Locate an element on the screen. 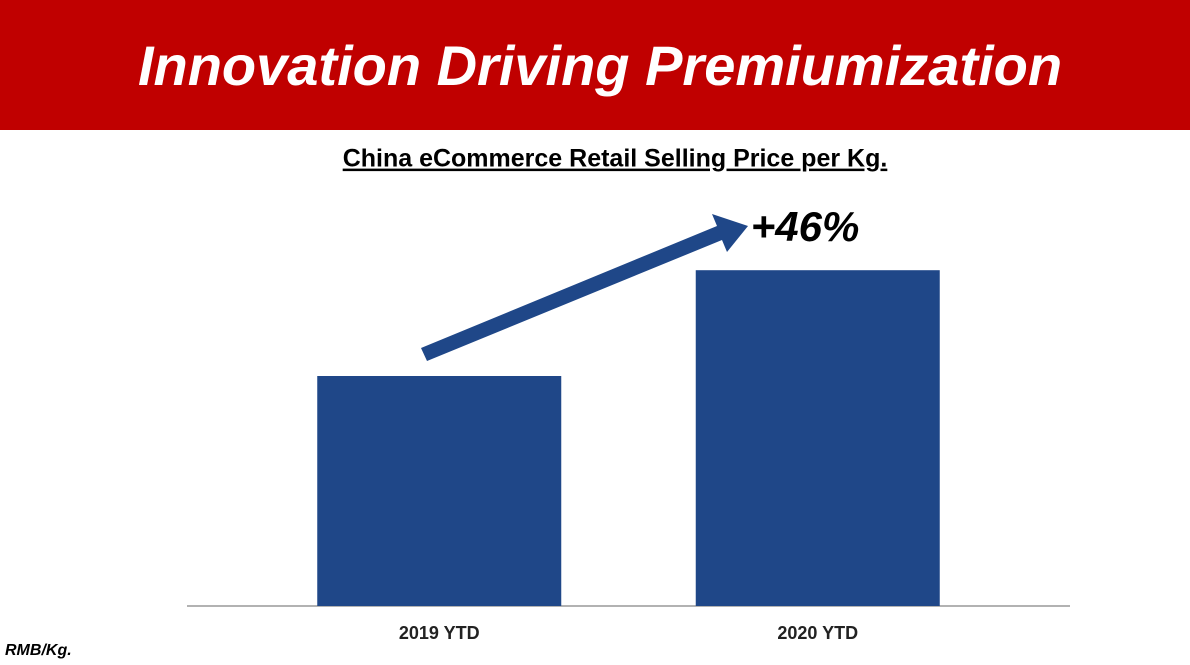 This screenshot has height=665, width=1190. x-tick-label: 2020 YTD is located at coordinates (817, 633).